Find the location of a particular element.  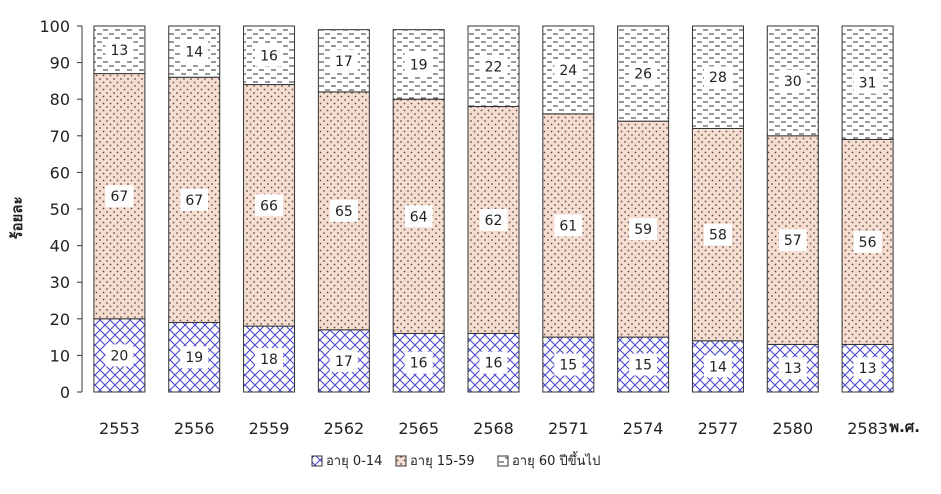

segment-value-label: 64 is located at coordinates (419, 217).